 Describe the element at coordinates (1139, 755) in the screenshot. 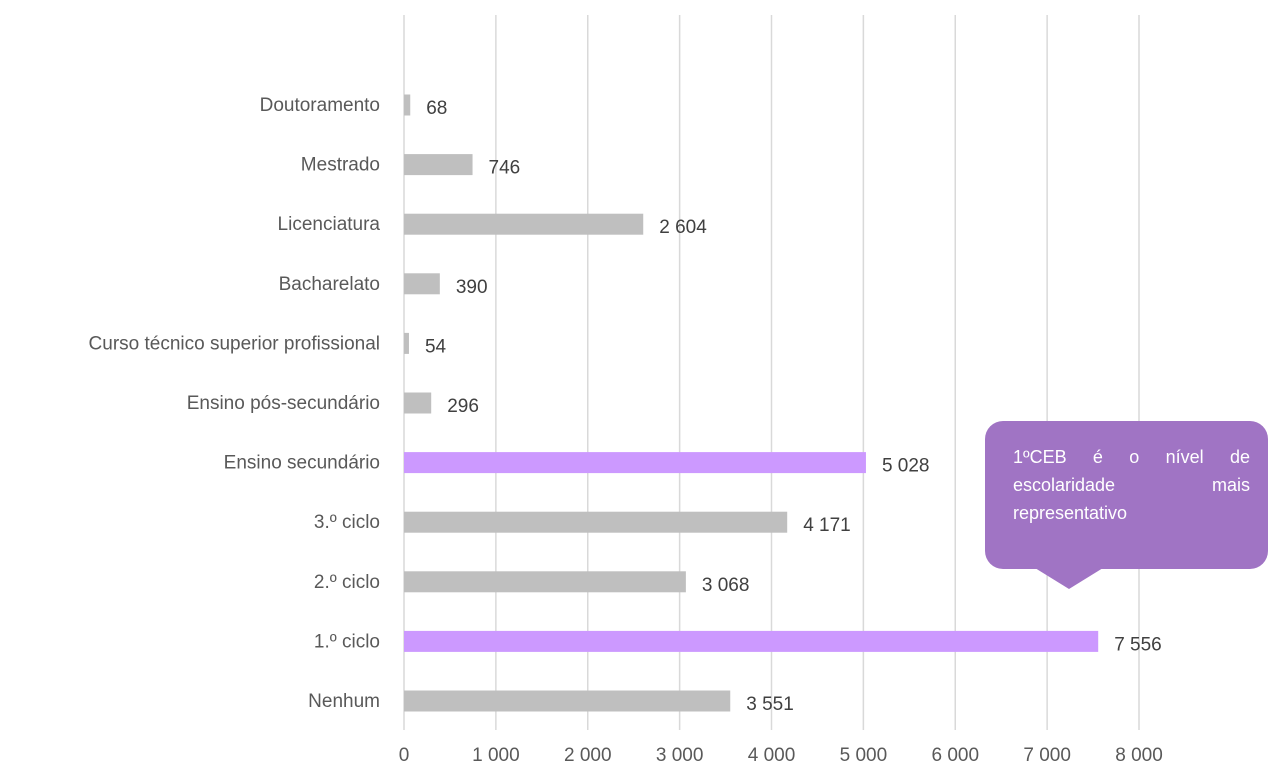

I see `x-tick-label: 8 000` at that location.